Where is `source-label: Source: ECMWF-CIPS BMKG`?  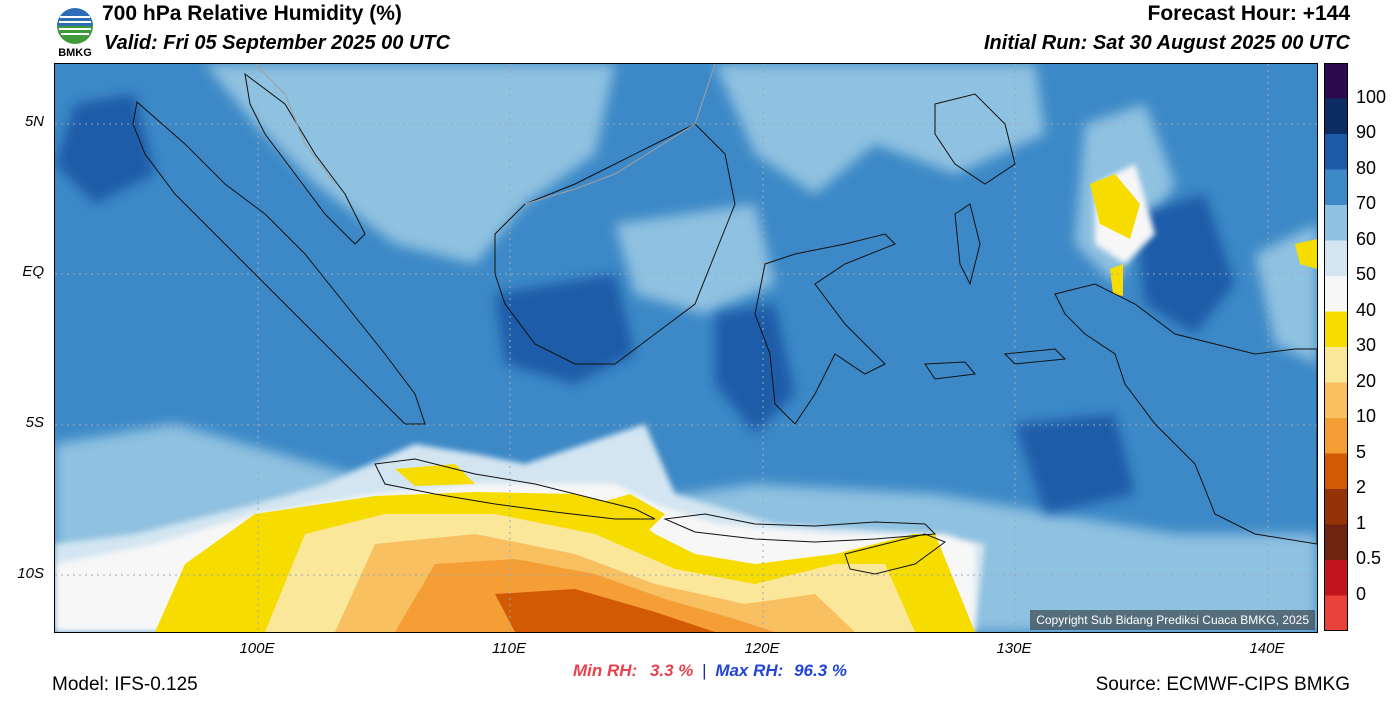 source-label: Source: ECMWF-CIPS BMKG is located at coordinates (1222, 684).